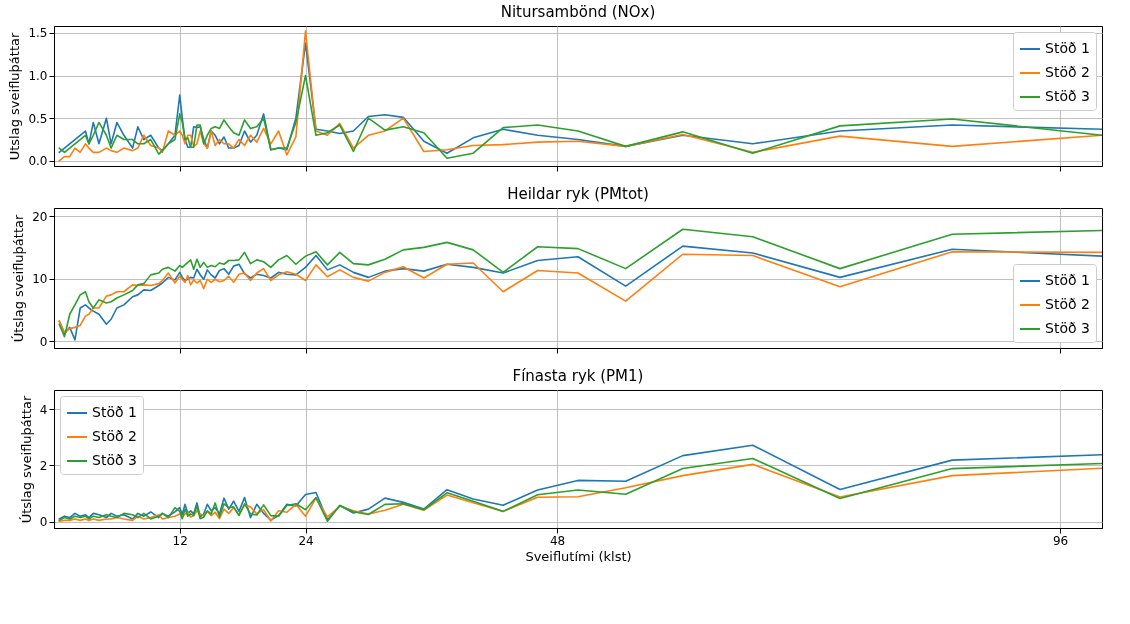 The width and height of the screenshot is (1130, 624). I want to click on chart-title: Heildar ryk (PMtot), so click(578, 194).